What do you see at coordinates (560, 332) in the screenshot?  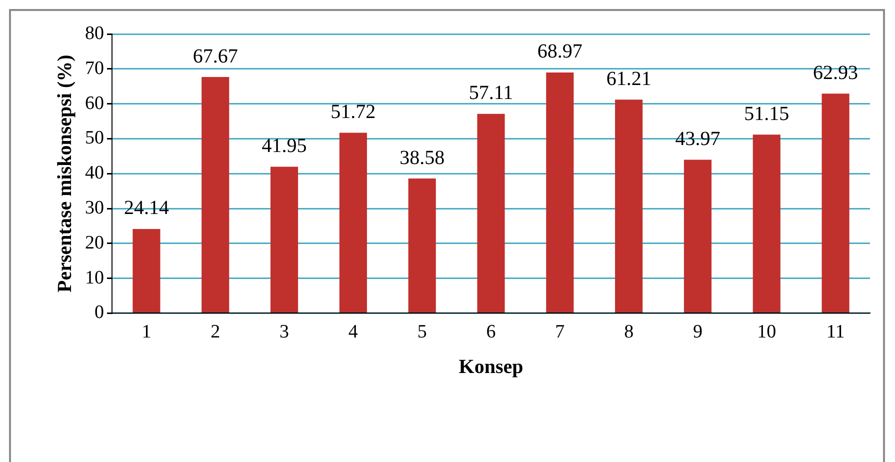 I see `x-tick-label: 7` at bounding box center [560, 332].